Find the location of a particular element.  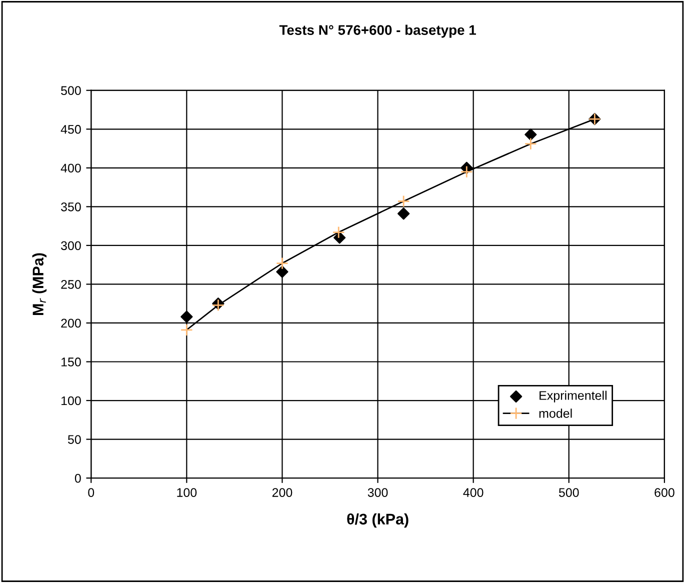

x-tick-label: 100 is located at coordinates (187, 492).